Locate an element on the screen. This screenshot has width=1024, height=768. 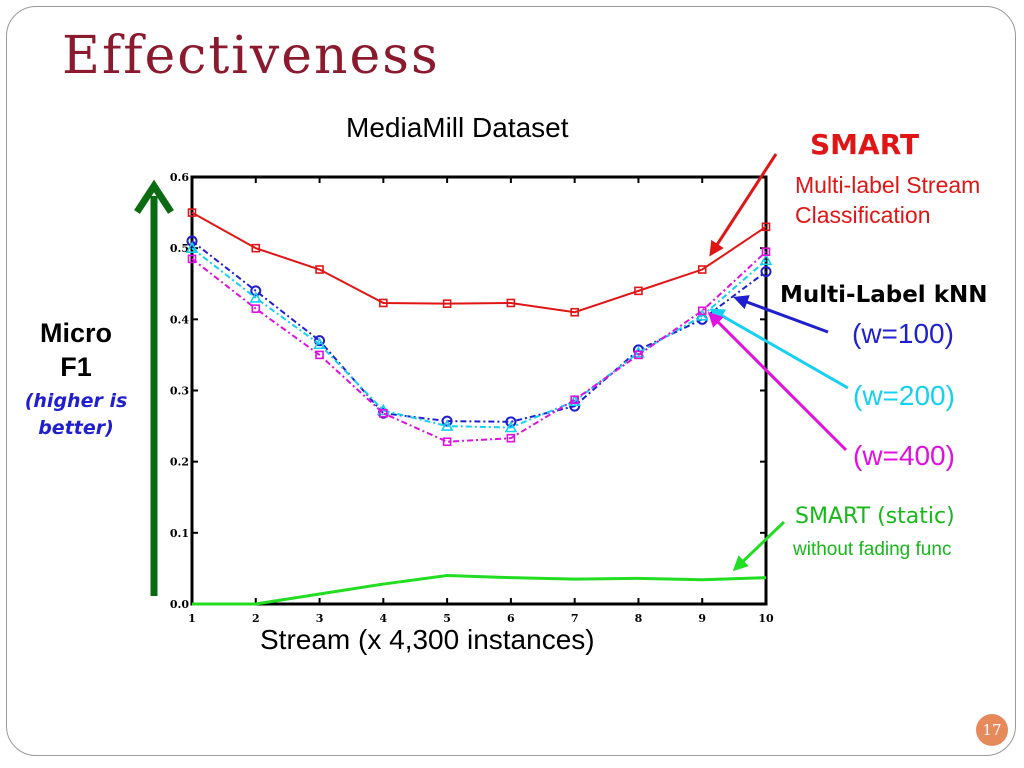
x-tick-label: 7 is located at coordinates (575, 618).